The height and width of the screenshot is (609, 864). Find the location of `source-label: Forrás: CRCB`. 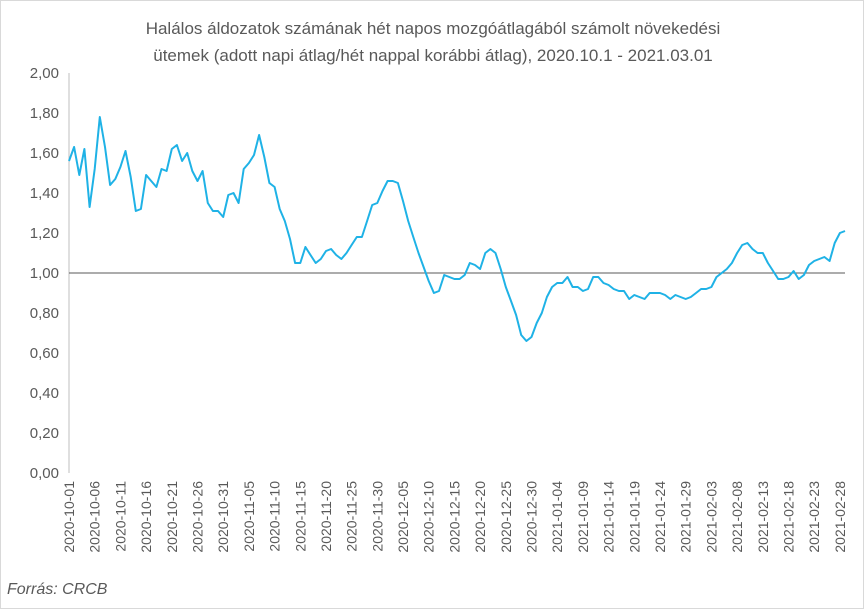

source-label: Forrás: CRCB is located at coordinates (57, 589).